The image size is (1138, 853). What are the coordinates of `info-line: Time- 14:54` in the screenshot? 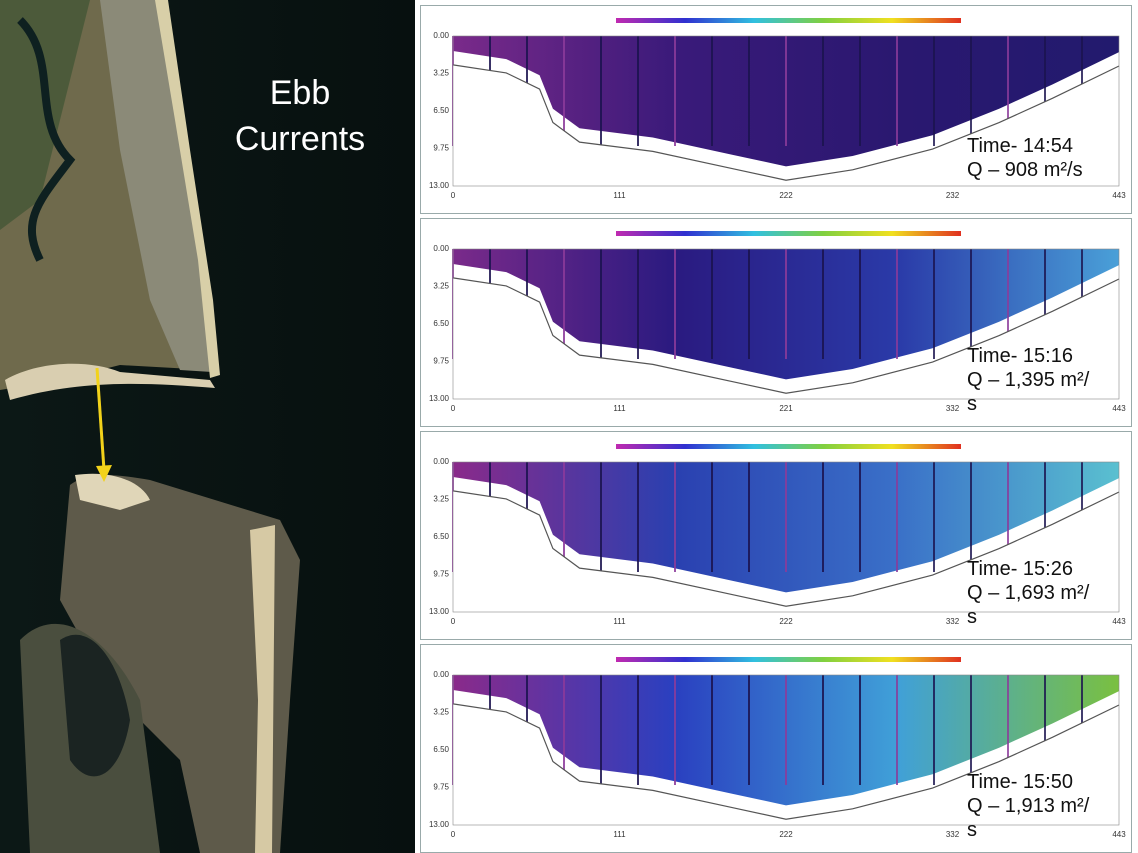 It's located at (1020, 146).